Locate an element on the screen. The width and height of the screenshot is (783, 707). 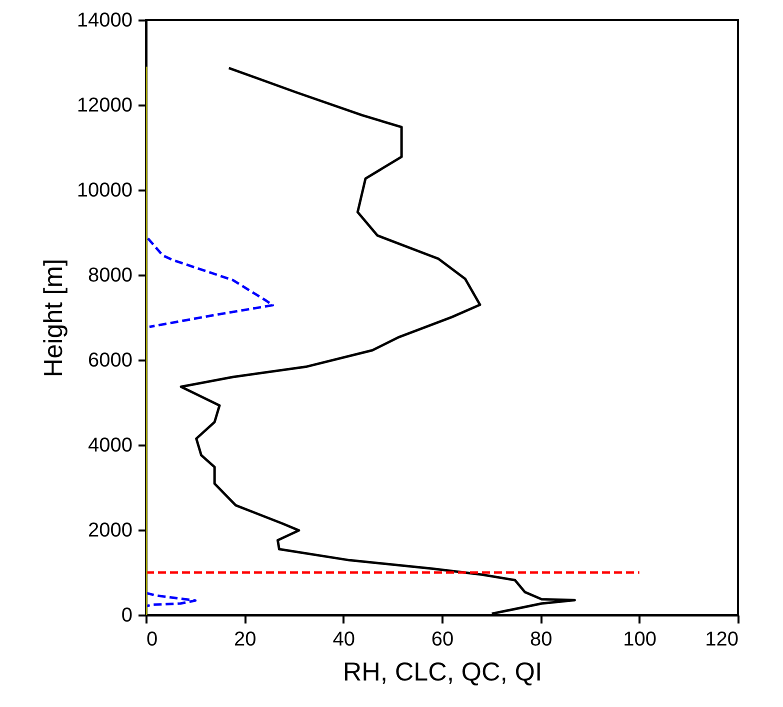
x-tick-label: 60 is located at coordinates (442, 639).